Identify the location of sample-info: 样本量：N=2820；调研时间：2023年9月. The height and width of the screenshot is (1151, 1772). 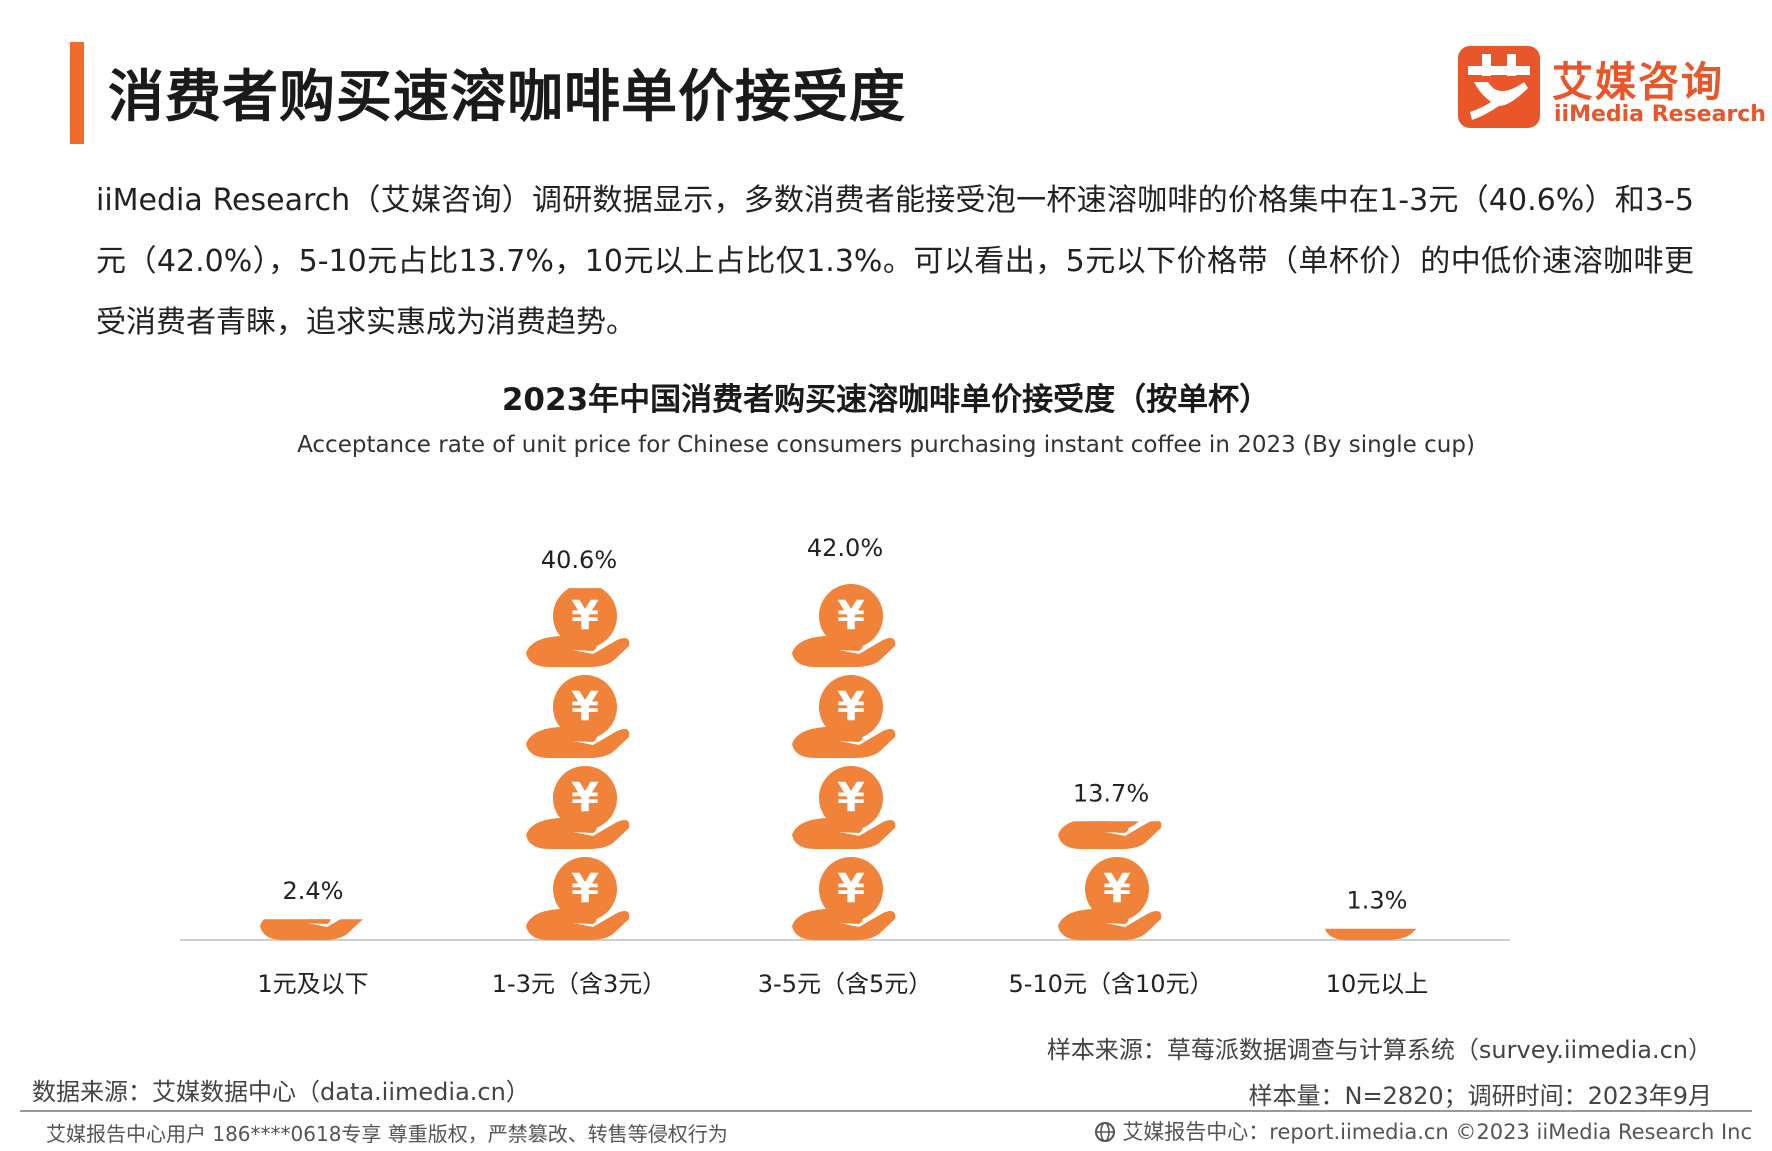
(1480, 1096).